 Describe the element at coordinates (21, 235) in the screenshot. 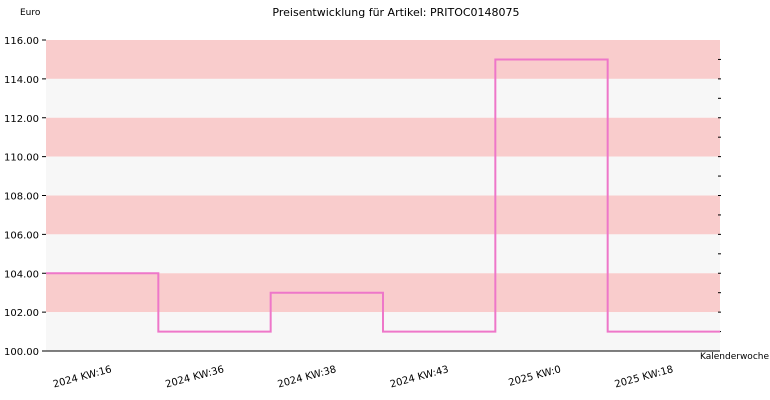

I see `y-tick-label: 106.00` at that location.